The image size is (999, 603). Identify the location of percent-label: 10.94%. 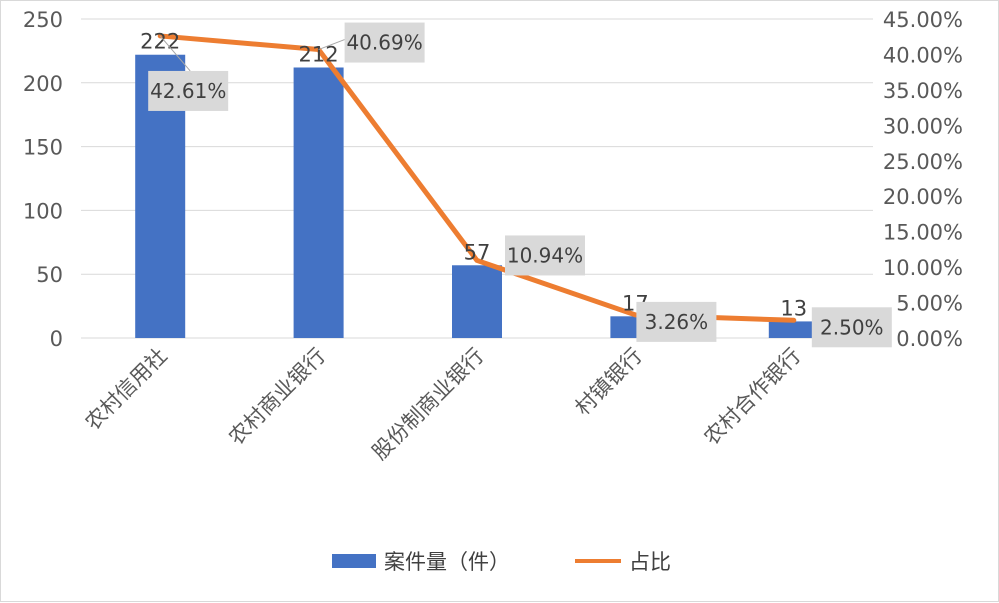
(545, 255).